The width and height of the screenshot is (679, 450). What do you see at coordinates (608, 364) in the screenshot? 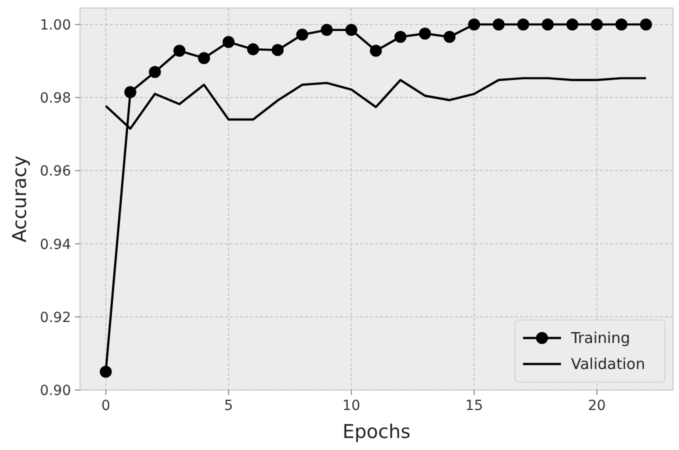
I see `legend-label: Validation` at bounding box center [608, 364].